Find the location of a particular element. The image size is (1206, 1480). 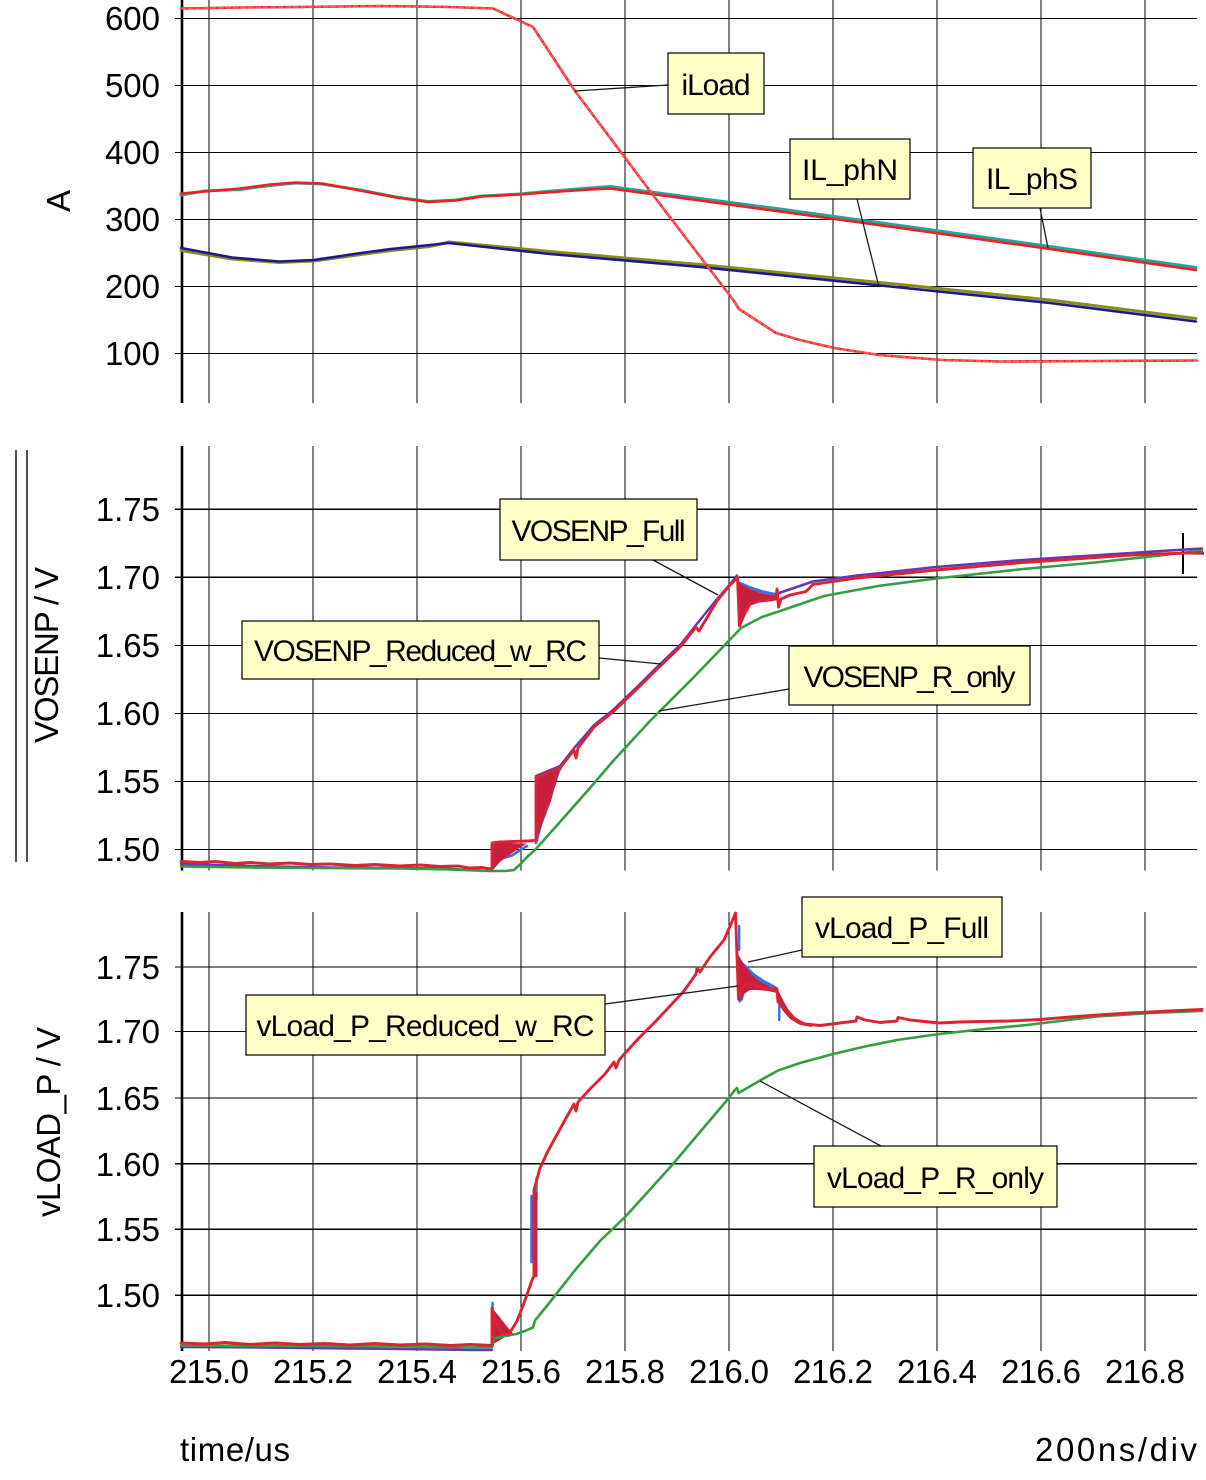

svg-text: VOSENP_R_only is located at coordinates (910, 677).